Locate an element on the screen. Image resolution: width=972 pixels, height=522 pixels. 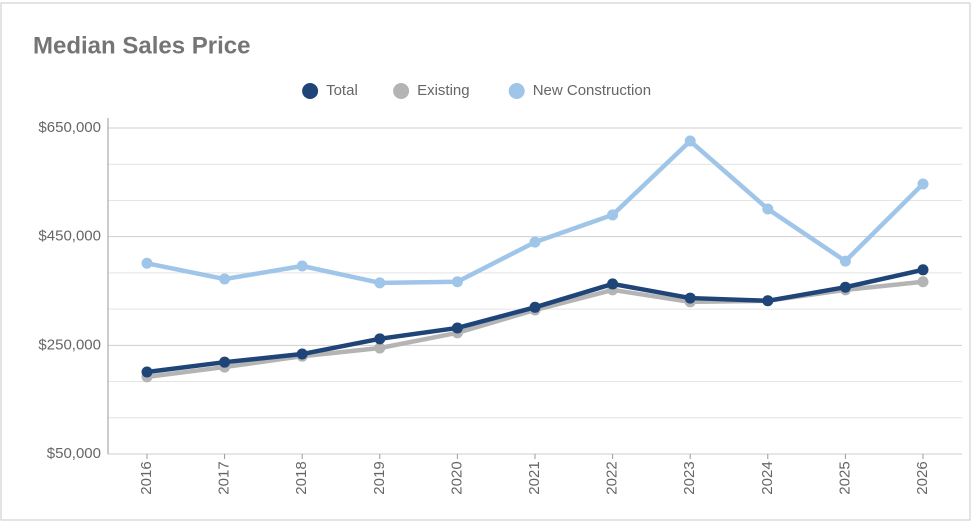
x-tick-label: 2023 is located at coordinates (689, 477).